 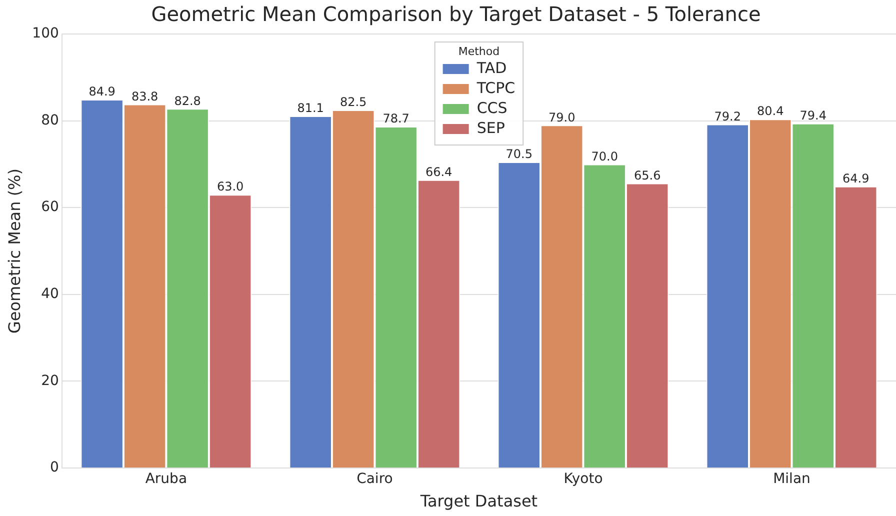 What do you see at coordinates (791, 479) in the screenshot?
I see `x-tick-label: Milan` at bounding box center [791, 479].